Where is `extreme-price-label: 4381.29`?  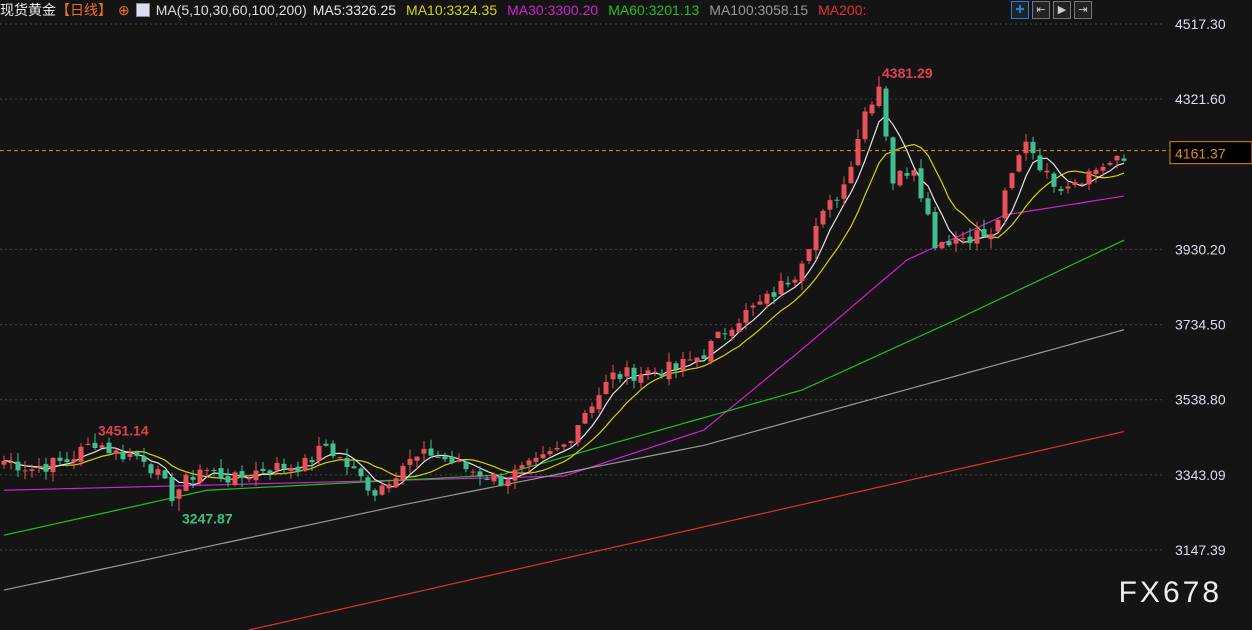 extreme-price-label: 4381.29 is located at coordinates (907, 73).